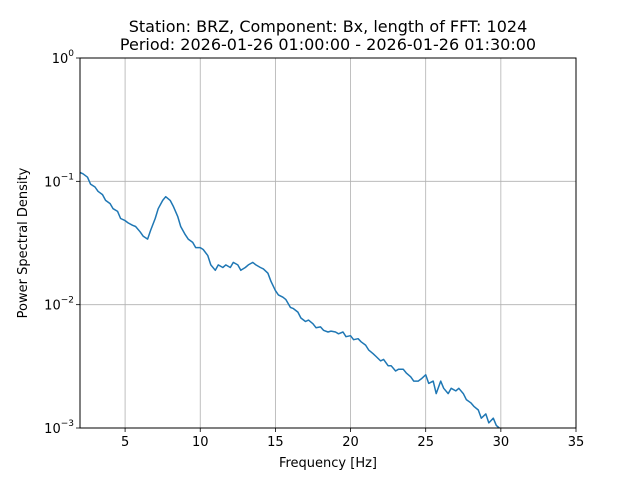 The height and width of the screenshot is (480, 640). I want to click on y-tick-label: 10⁻¹, so click(59, 181).